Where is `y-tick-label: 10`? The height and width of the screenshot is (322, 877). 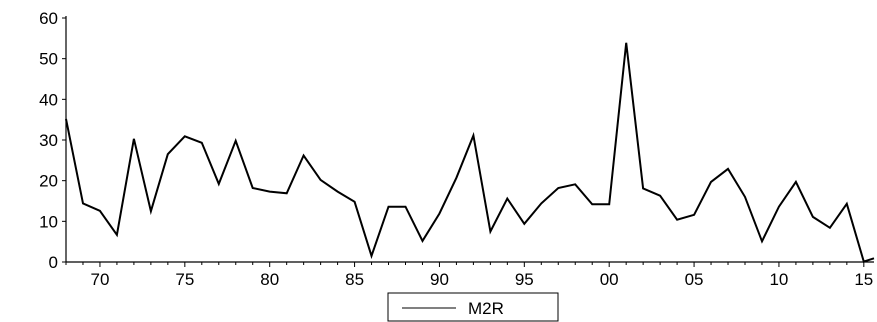
y-tick-label: 10 is located at coordinates (48, 221).